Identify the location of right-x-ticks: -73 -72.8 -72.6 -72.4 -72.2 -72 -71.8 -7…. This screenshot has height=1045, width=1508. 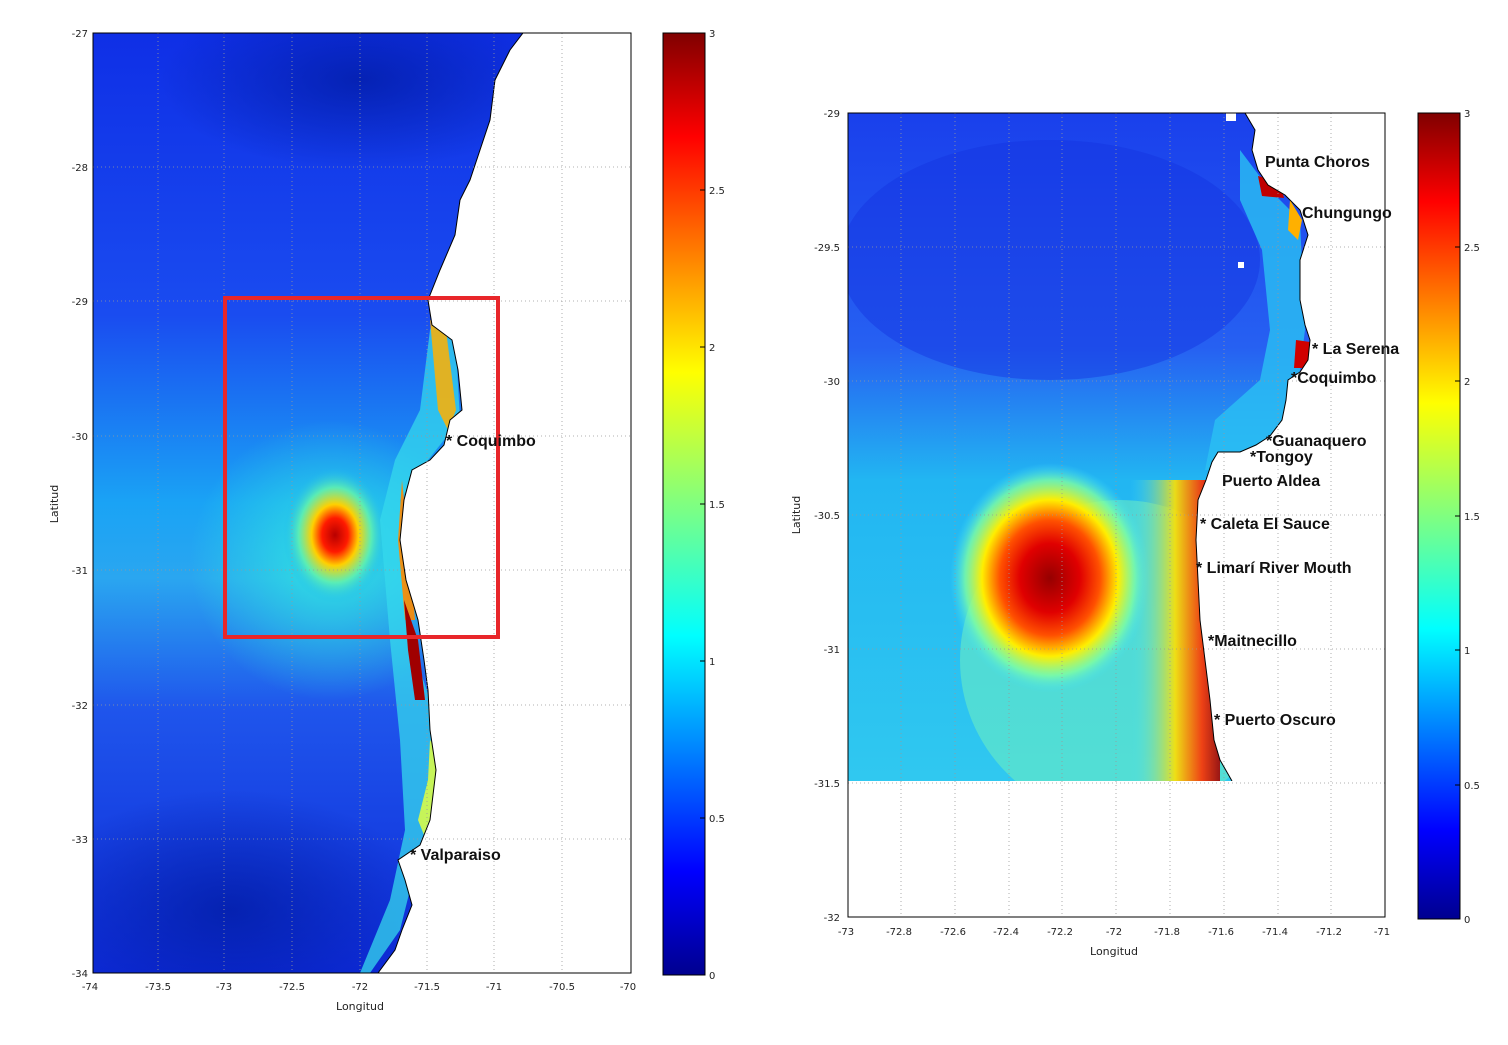
(1114, 932).